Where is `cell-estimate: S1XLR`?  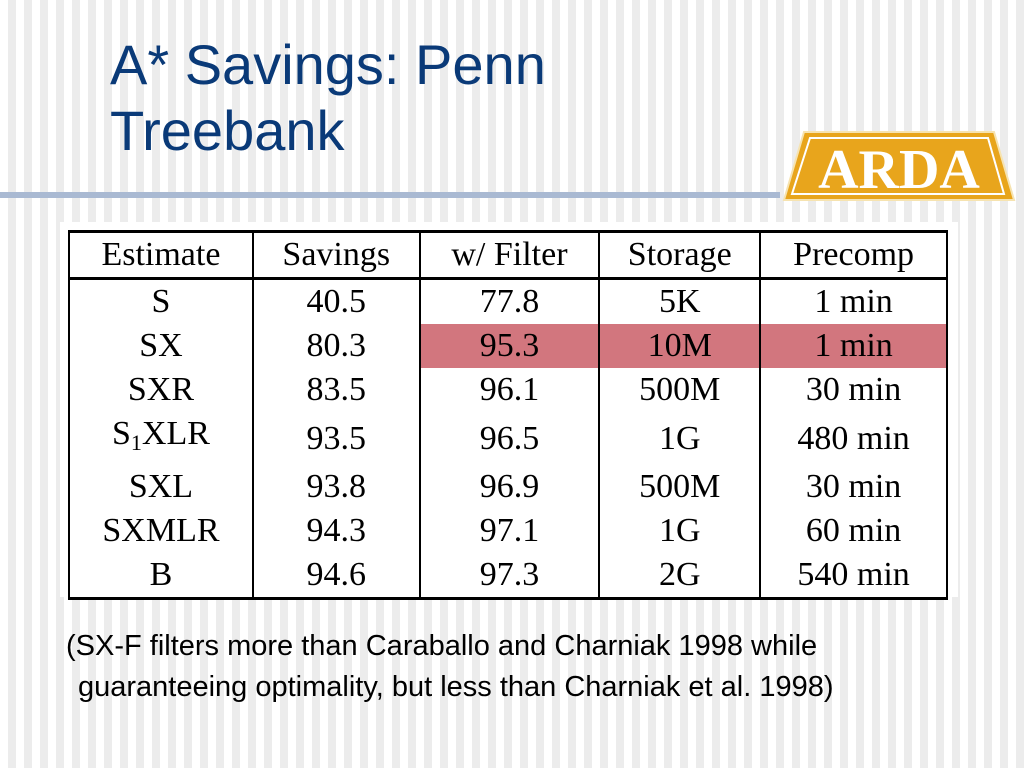
cell-estimate: S1XLR is located at coordinates (161, 438).